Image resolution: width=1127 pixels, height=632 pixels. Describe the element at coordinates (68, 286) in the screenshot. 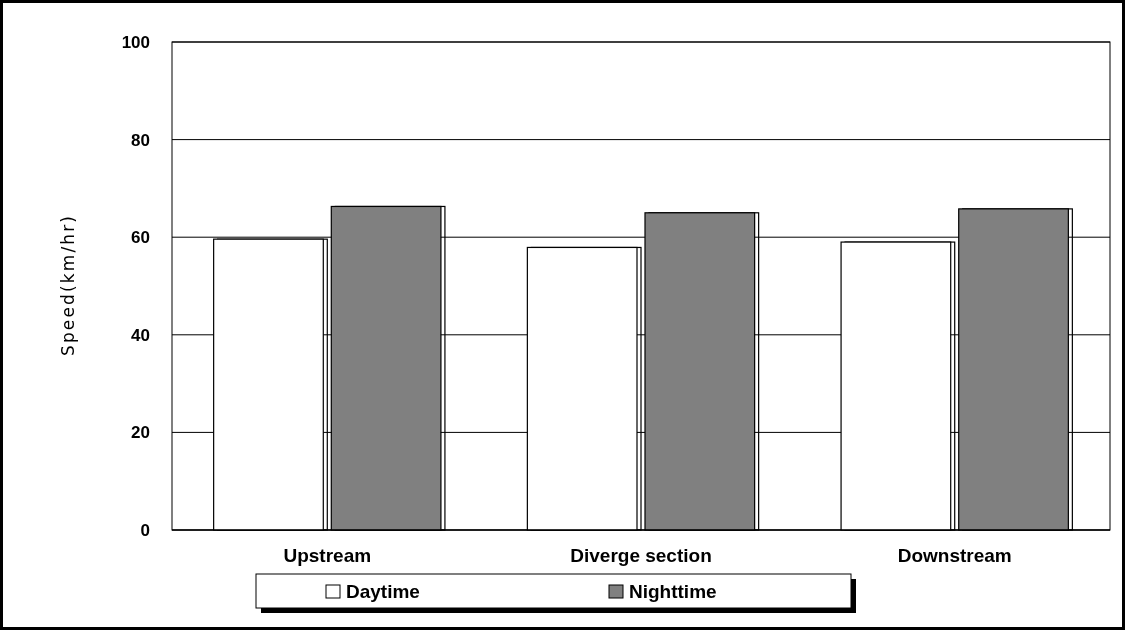

I see `y-axis-title: Speed(km/hr)` at that location.